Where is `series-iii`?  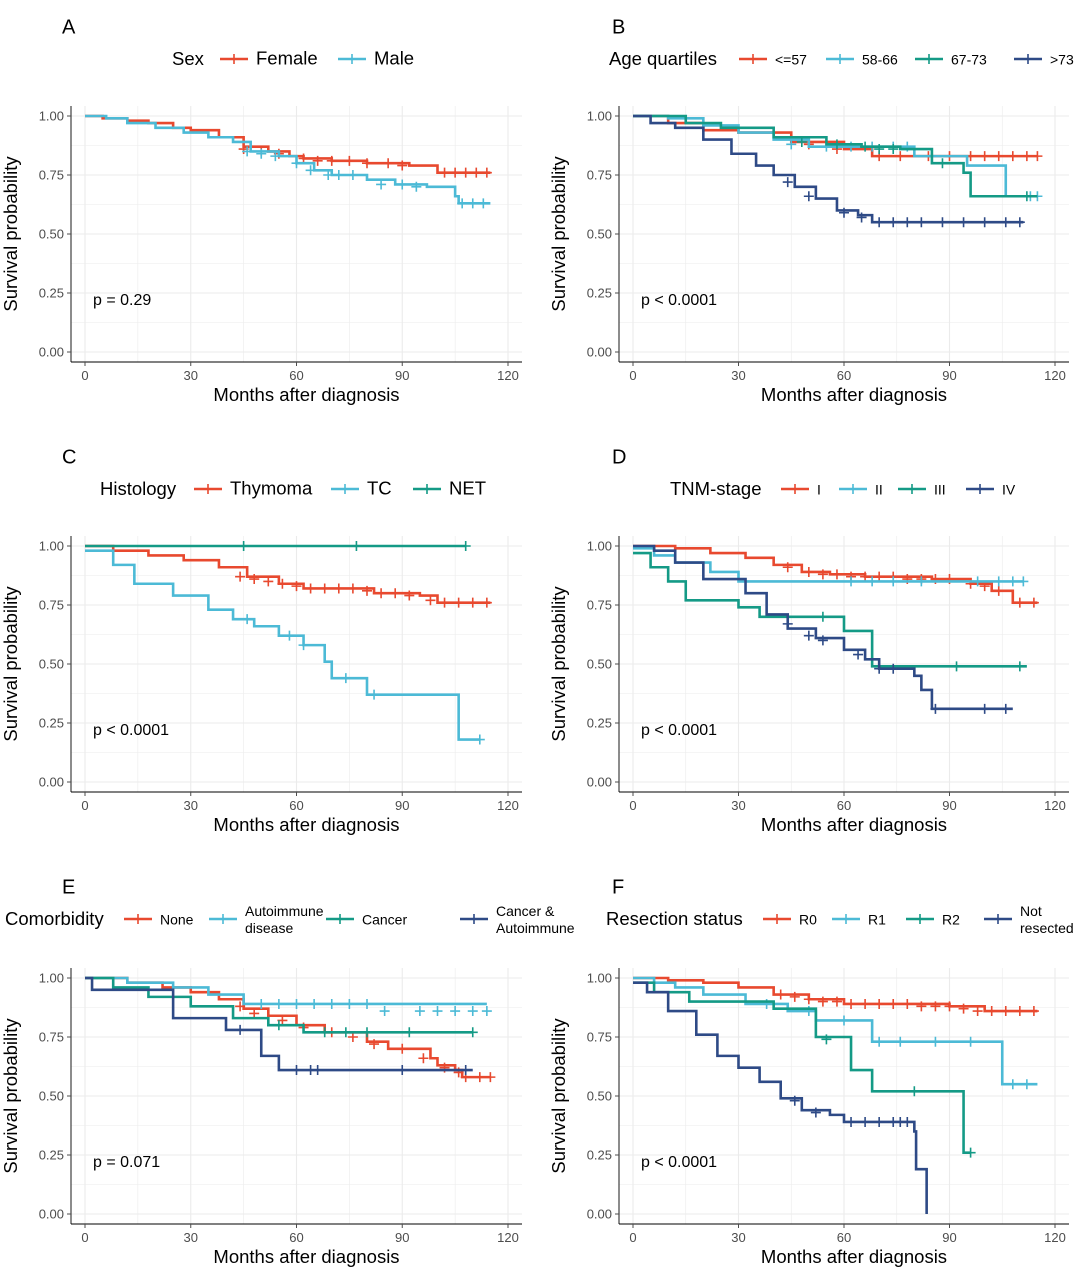 series-iii is located at coordinates (830, 611).